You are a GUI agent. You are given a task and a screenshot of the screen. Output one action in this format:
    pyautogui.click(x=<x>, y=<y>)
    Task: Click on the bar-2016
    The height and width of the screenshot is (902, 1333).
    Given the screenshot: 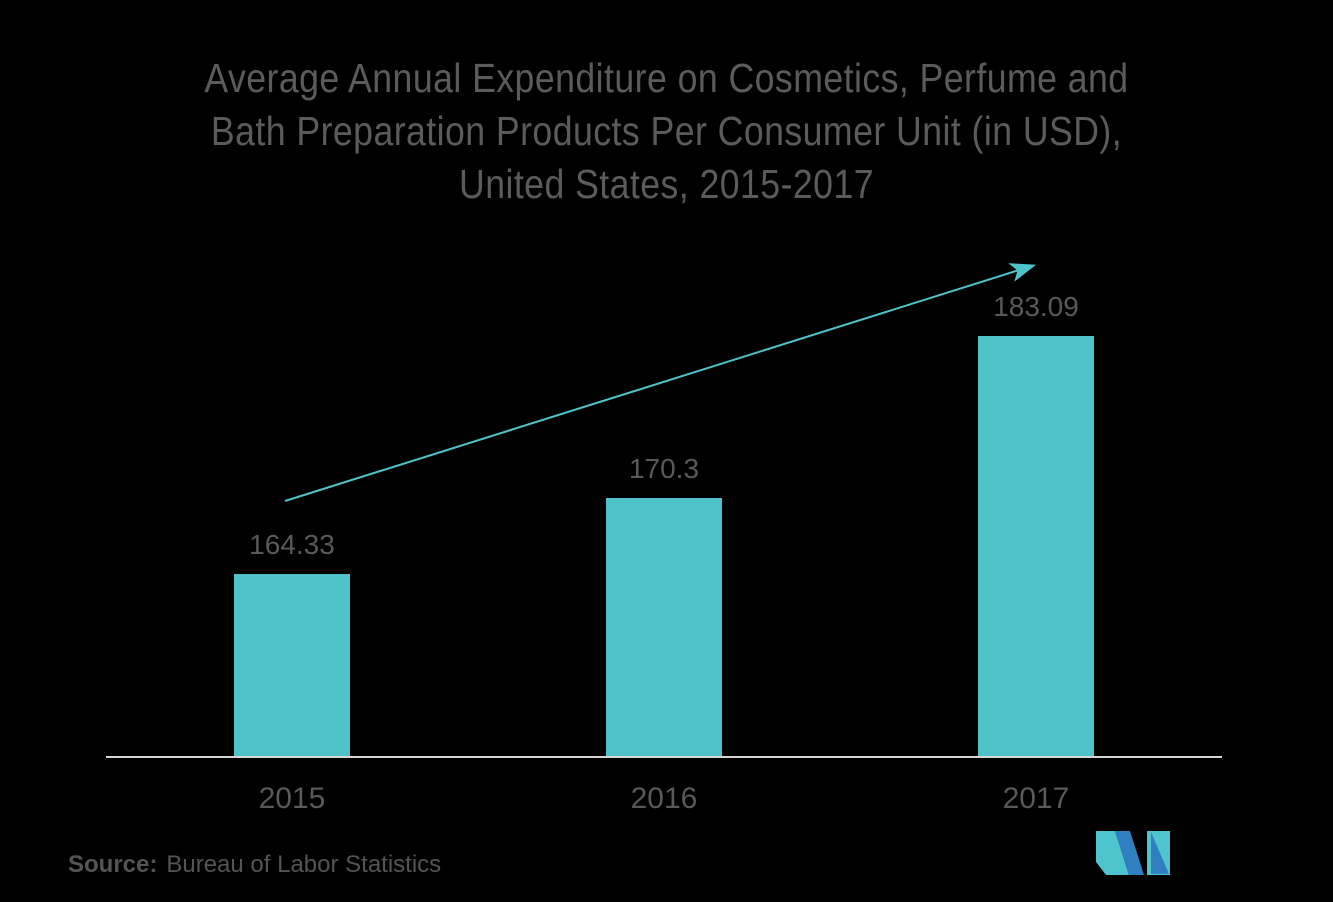 What is the action you would take?
    pyautogui.click(x=664, y=627)
    